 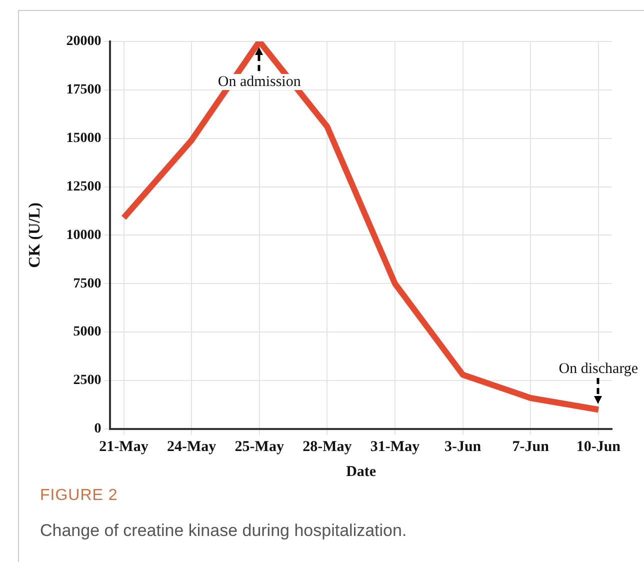 I want to click on x-tick-label: 3-Jun, so click(x=463, y=446).